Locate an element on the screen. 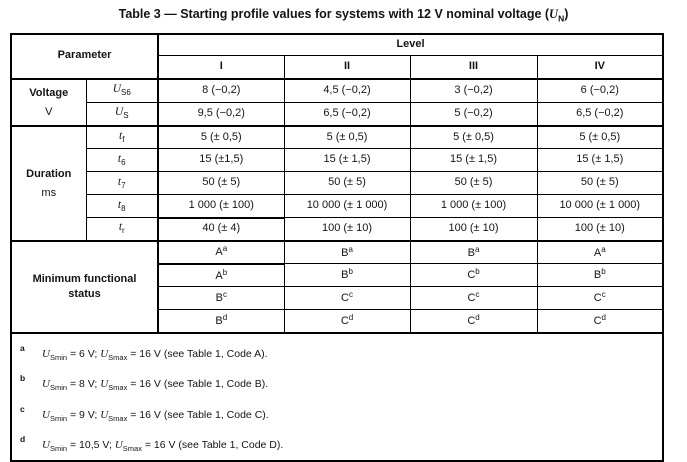  symbol-cell-t7: t7 is located at coordinates (122, 183).